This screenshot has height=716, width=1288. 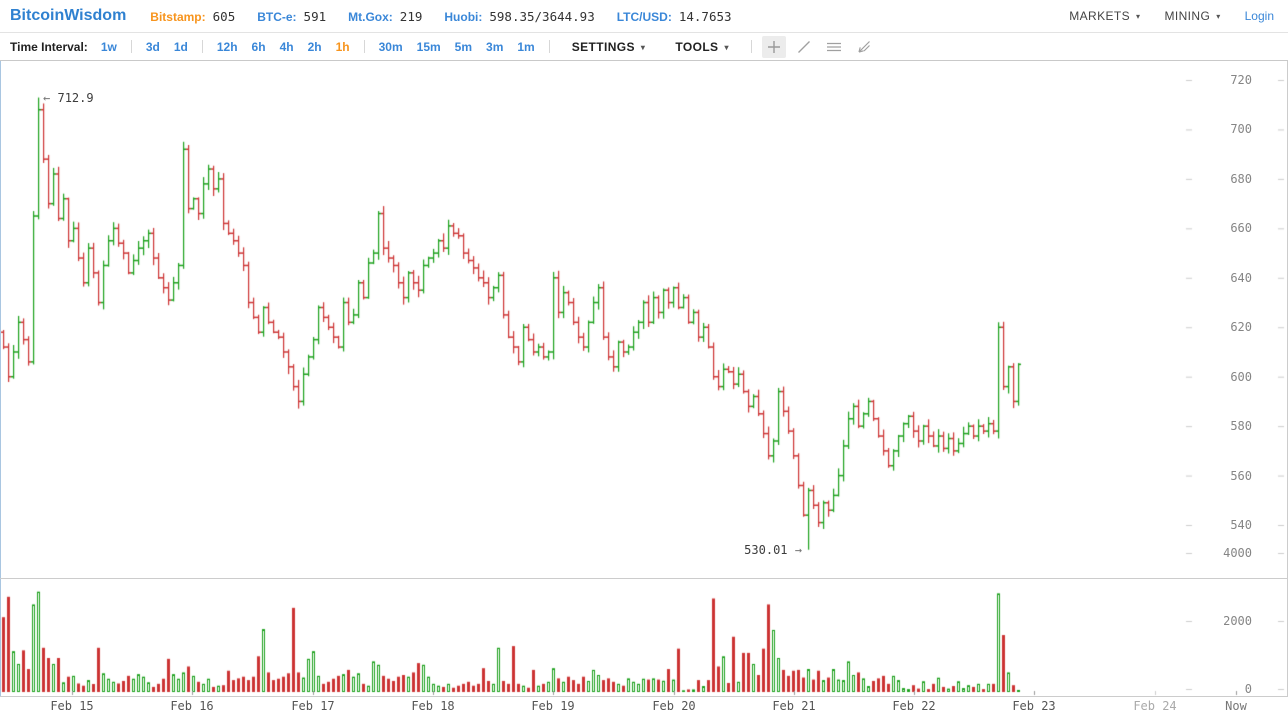 I want to click on interval-1h: 1h, so click(x=342, y=46).